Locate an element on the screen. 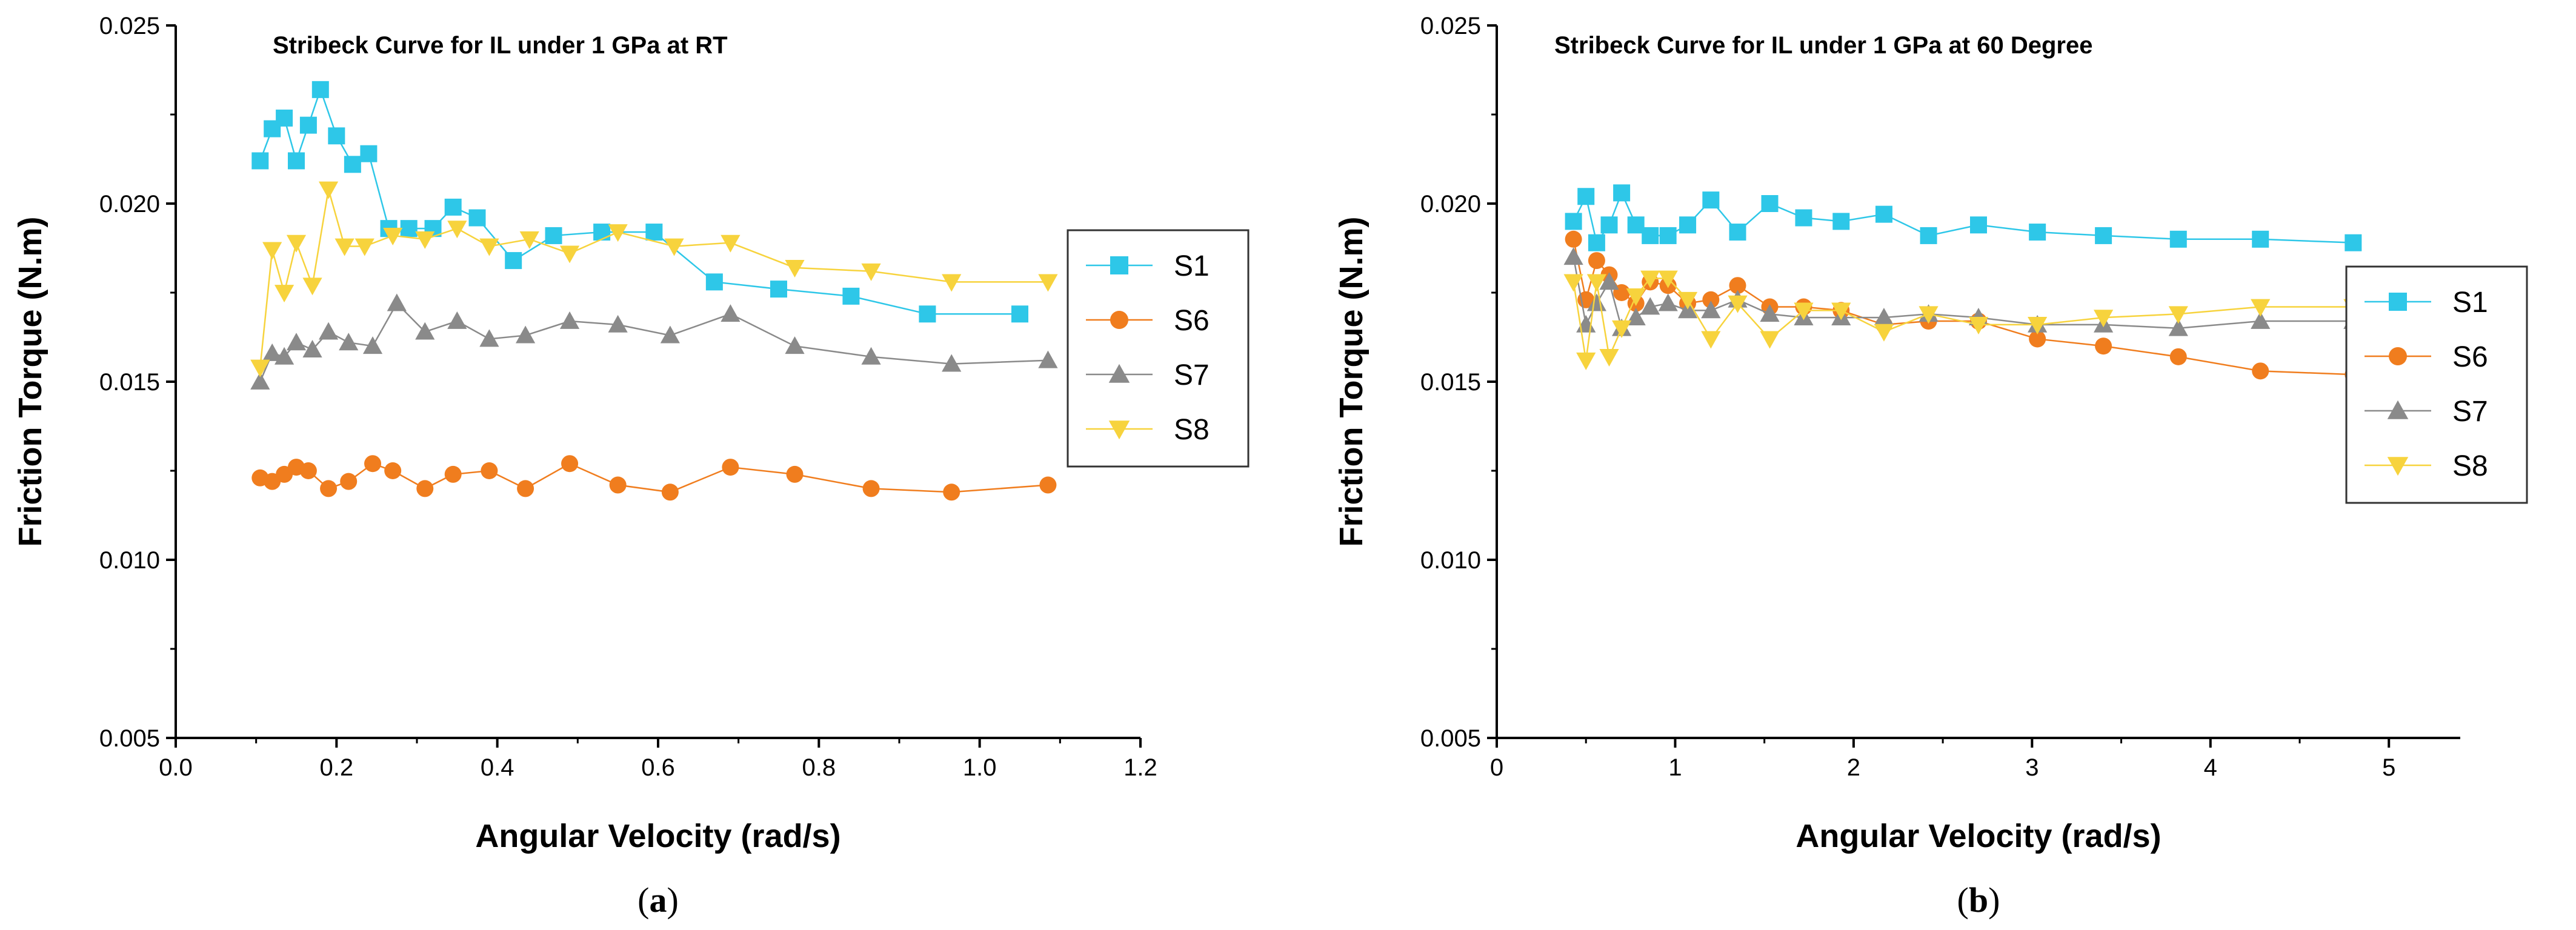  x-tick-label: 0.2 is located at coordinates (337, 767).